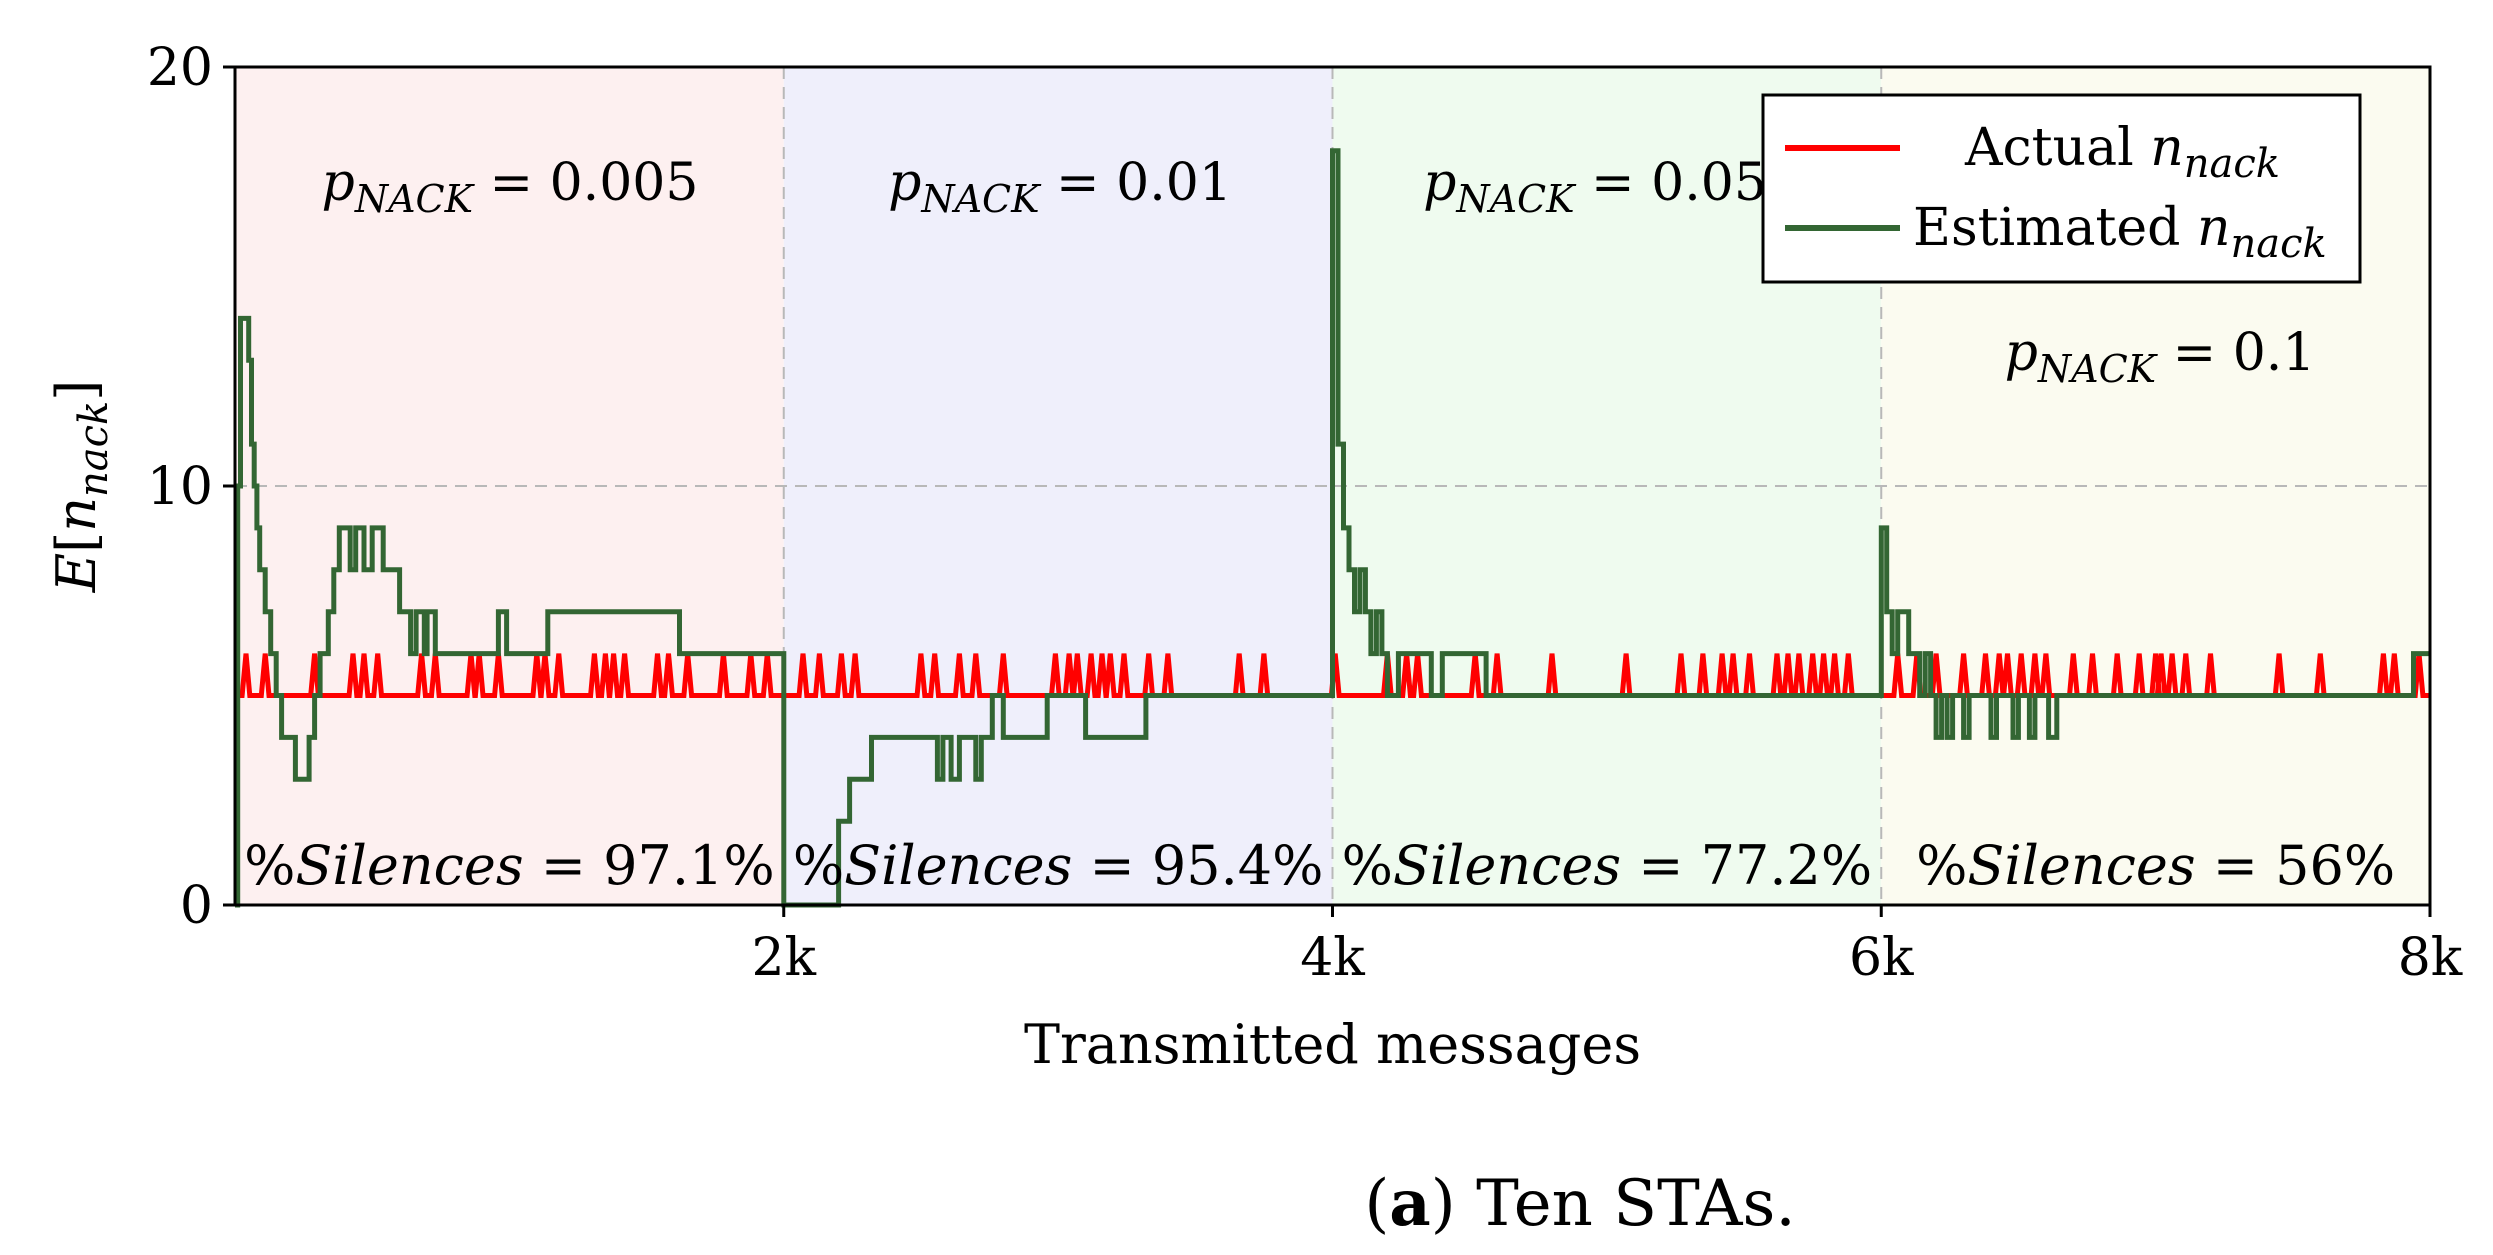 Image resolution: width=2493 pixels, height=1255 pixels. Describe the element at coordinates (1636, 1204) in the screenshot. I see `caption-text: Ten STAs.` at that location.